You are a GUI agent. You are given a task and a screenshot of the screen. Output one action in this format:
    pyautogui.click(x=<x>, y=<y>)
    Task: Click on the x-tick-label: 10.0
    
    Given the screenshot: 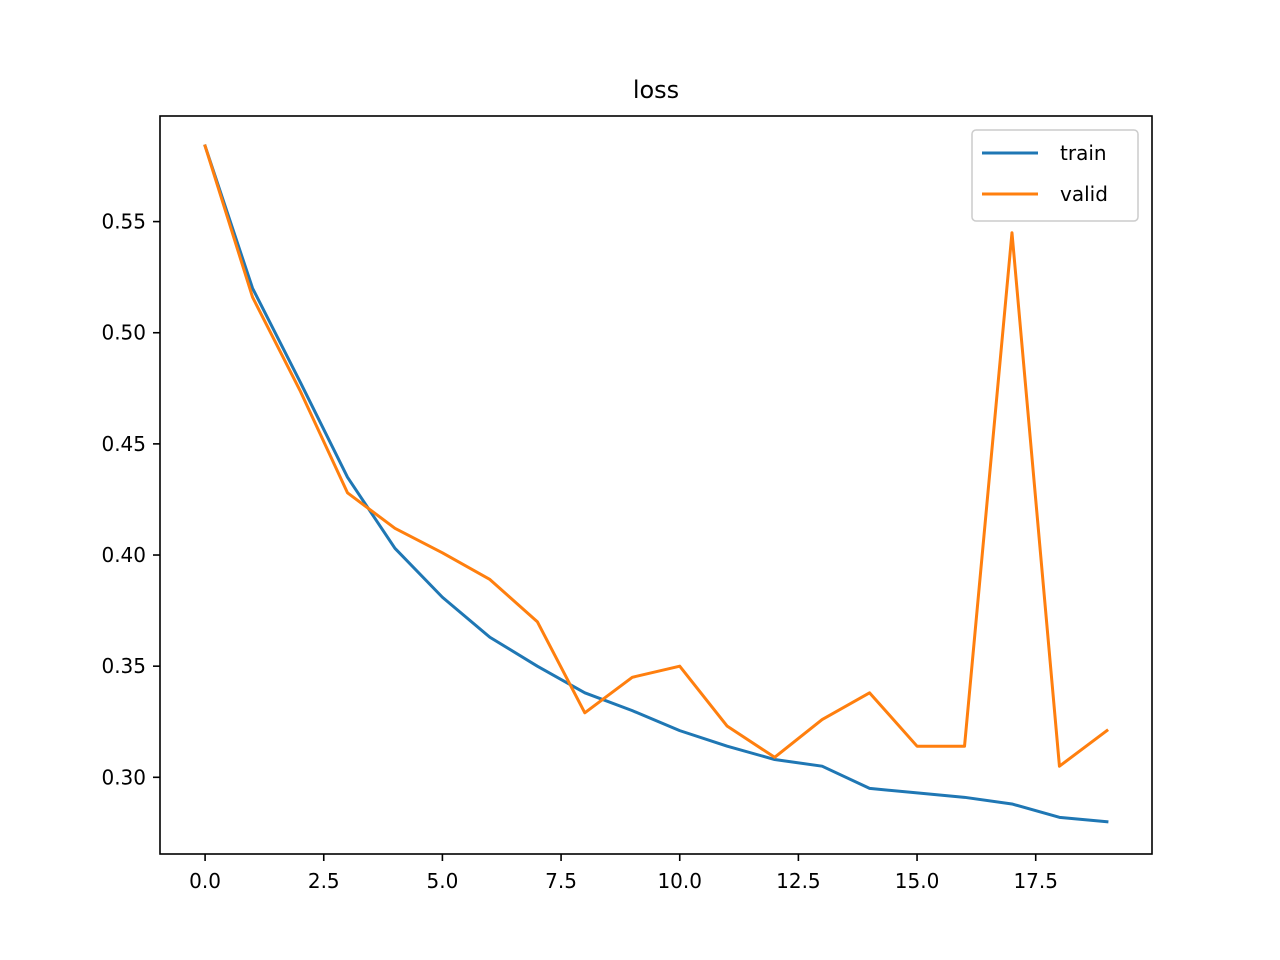 What is the action you would take?
    pyautogui.click(x=679, y=881)
    